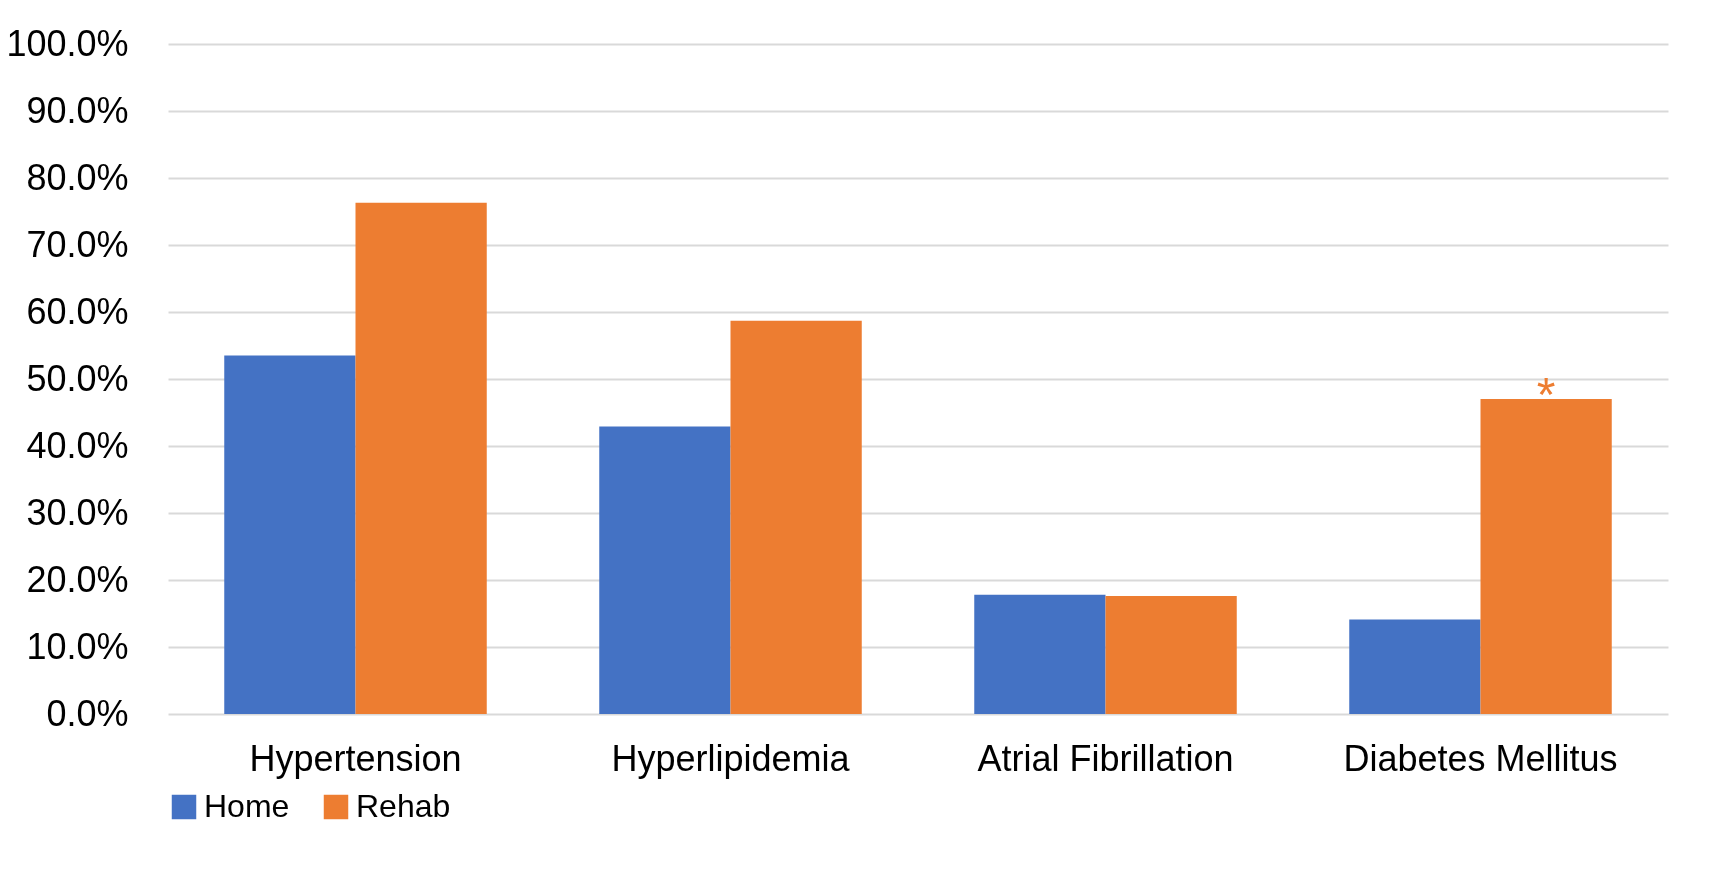  What do you see at coordinates (247, 806) in the screenshot?
I see `legend-label: Home` at bounding box center [247, 806].